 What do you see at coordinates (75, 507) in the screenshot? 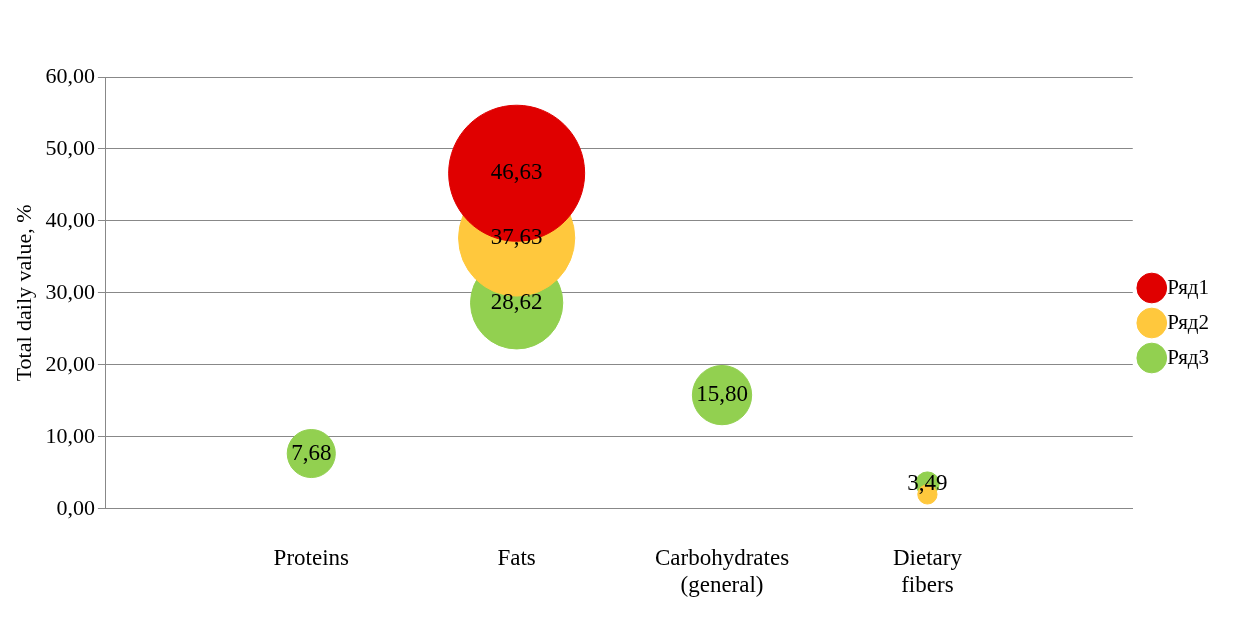
I see `y-tick-label: 0,00` at bounding box center [75, 507].